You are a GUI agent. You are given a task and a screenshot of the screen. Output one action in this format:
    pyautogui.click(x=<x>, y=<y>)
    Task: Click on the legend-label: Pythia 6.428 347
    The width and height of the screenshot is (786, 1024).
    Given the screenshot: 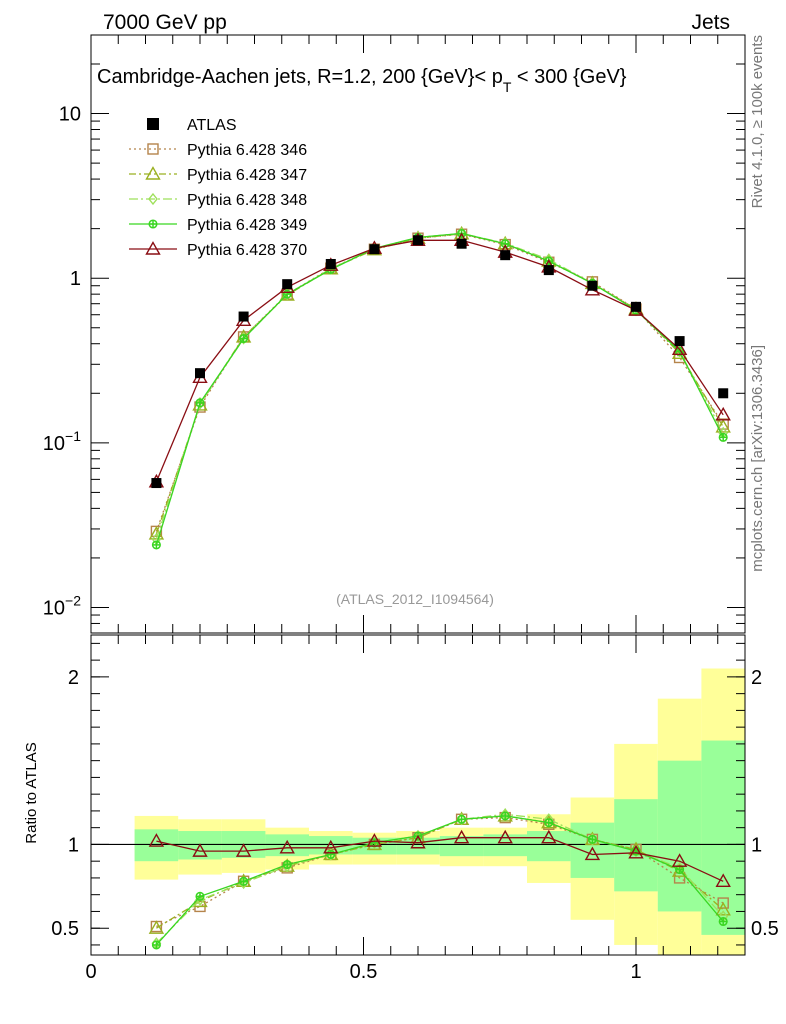 What is the action you would take?
    pyautogui.click(x=247, y=175)
    